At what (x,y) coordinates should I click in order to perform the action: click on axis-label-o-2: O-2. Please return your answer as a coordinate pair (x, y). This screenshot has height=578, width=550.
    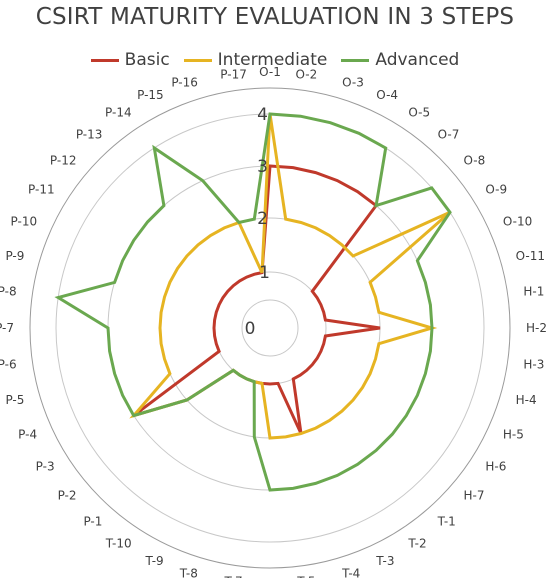
    Looking at the image, I should click on (307, 75).